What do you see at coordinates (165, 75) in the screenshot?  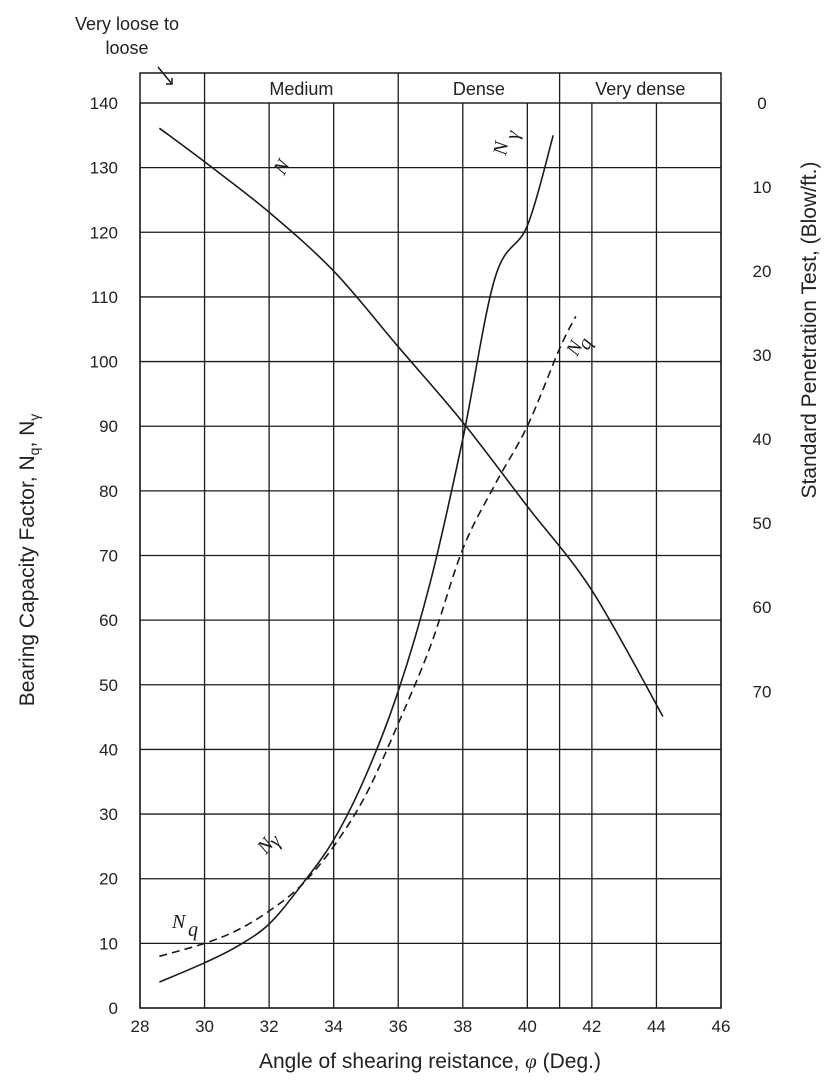 I see `band-pointer-arrow` at bounding box center [165, 75].